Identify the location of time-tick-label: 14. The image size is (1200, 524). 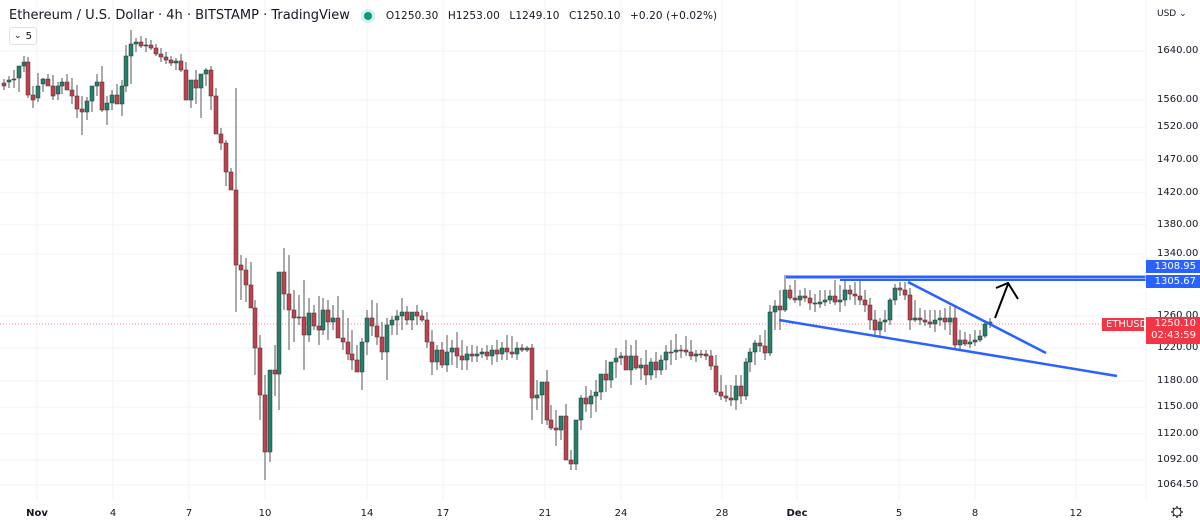
(367, 513).